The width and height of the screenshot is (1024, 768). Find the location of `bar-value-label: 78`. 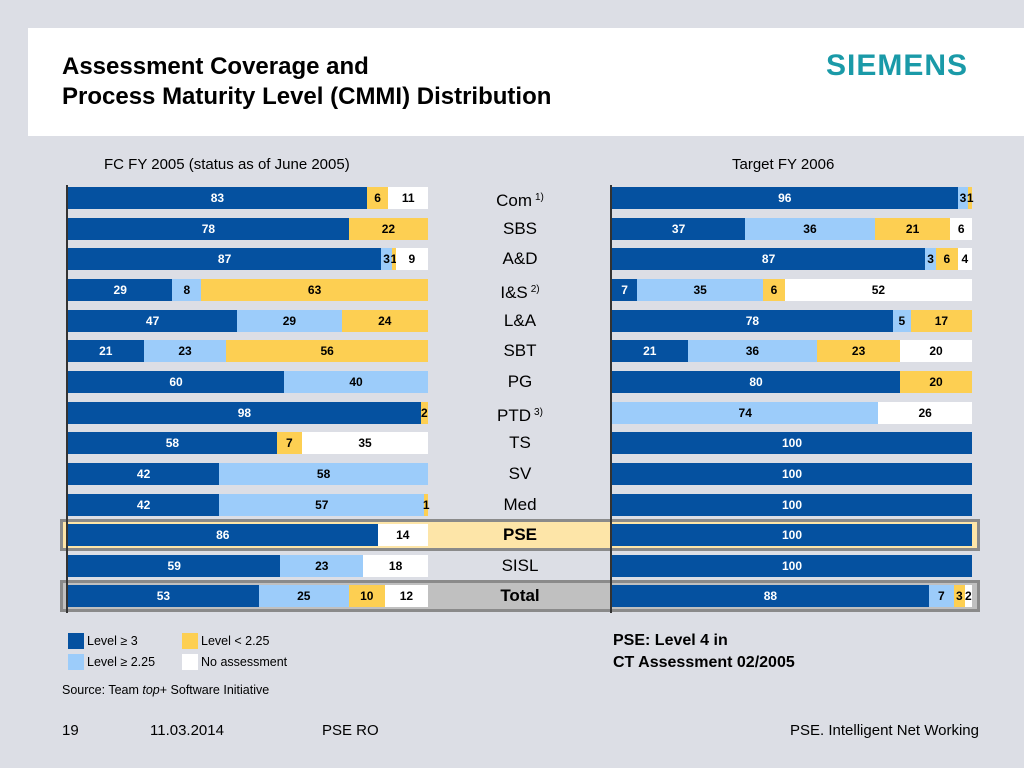

bar-value-label: 78 is located at coordinates (752, 320).